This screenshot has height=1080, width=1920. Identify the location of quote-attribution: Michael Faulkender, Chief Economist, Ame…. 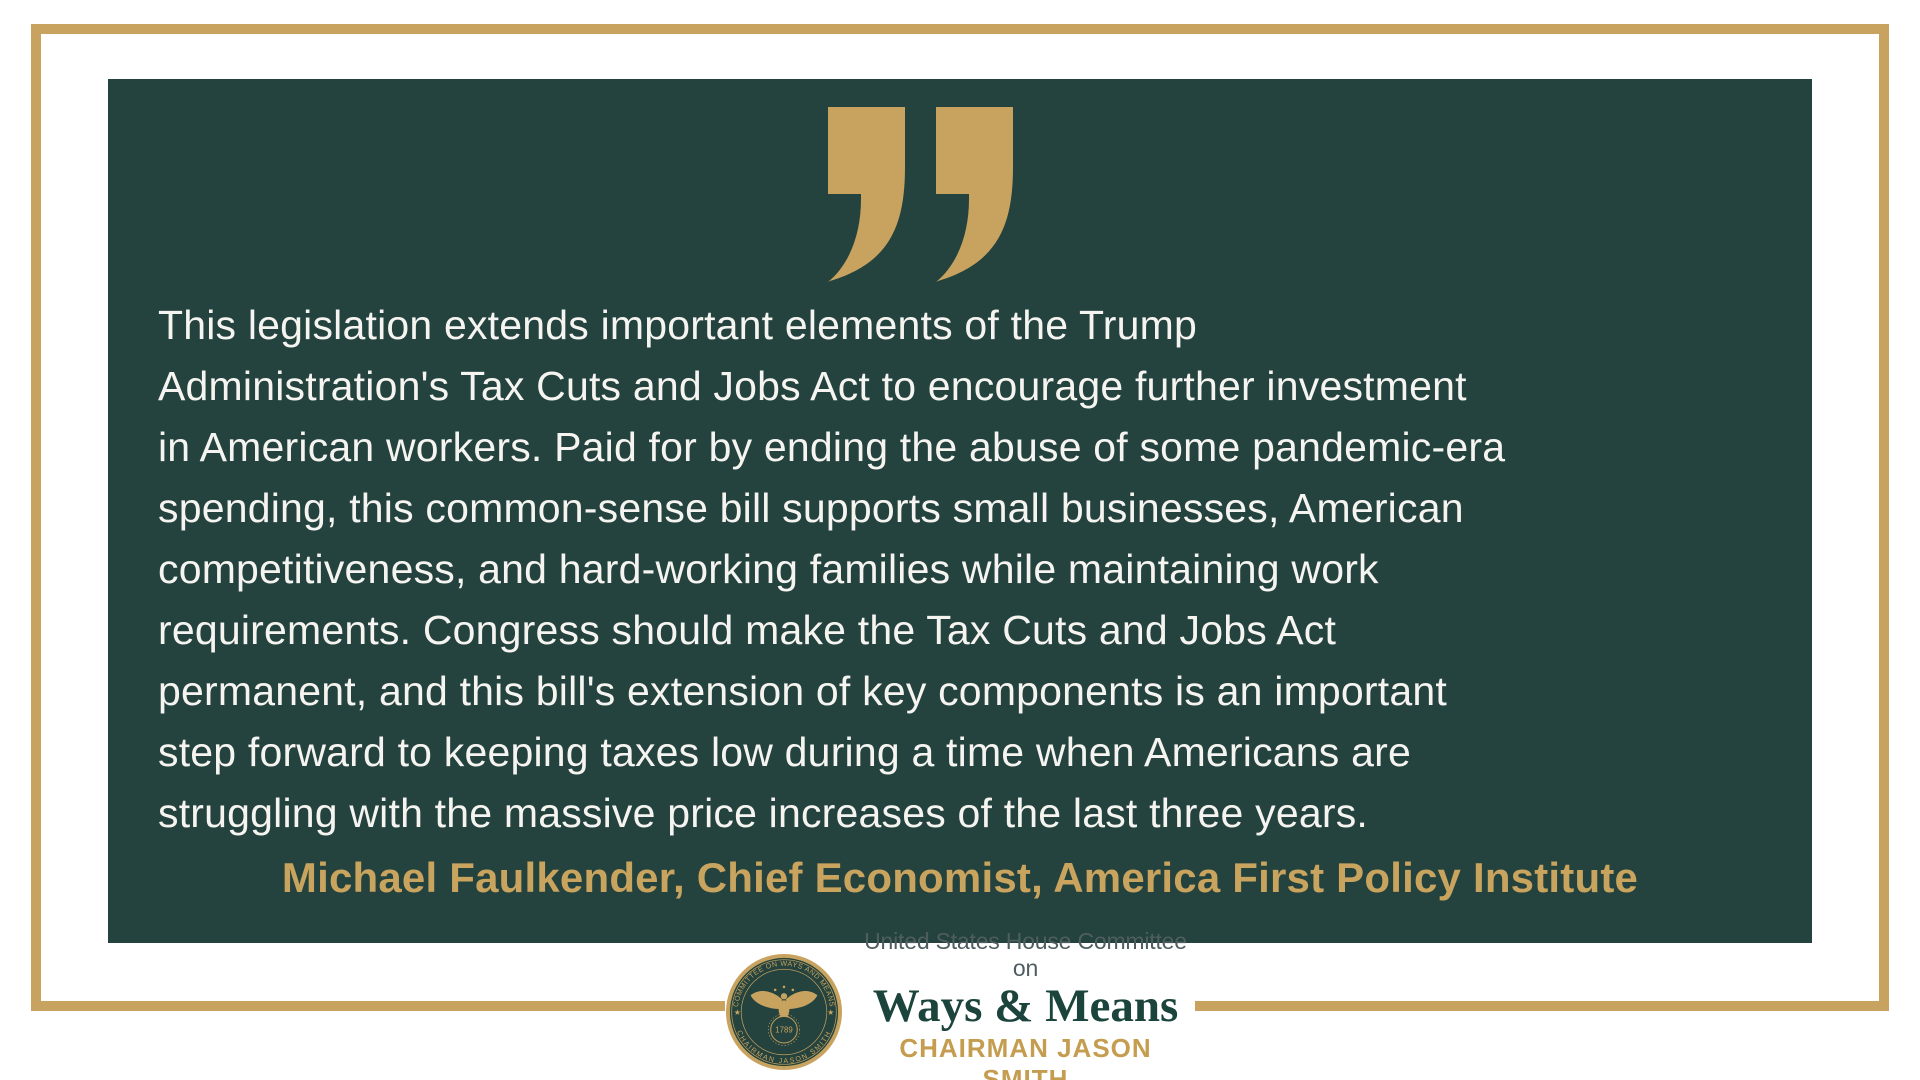
(960, 877).